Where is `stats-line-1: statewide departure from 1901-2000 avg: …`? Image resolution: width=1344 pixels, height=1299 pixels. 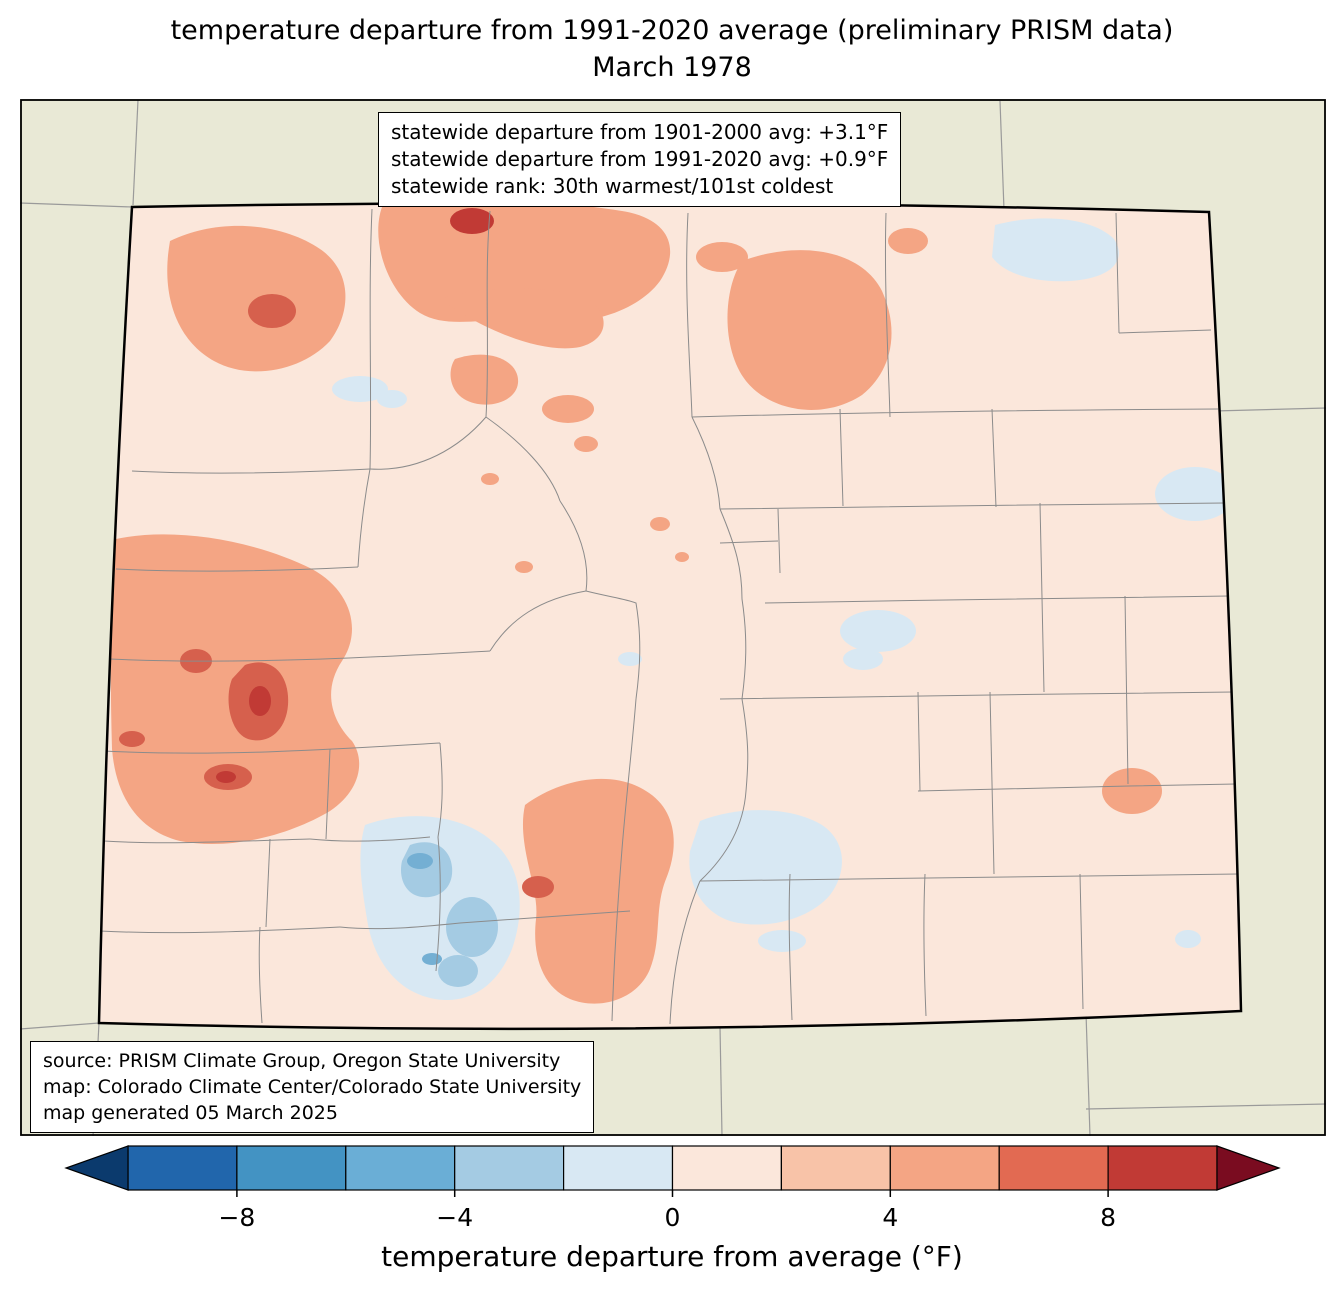 stats-line-1: statewide departure from 1901-2000 avg: … is located at coordinates (640, 132).